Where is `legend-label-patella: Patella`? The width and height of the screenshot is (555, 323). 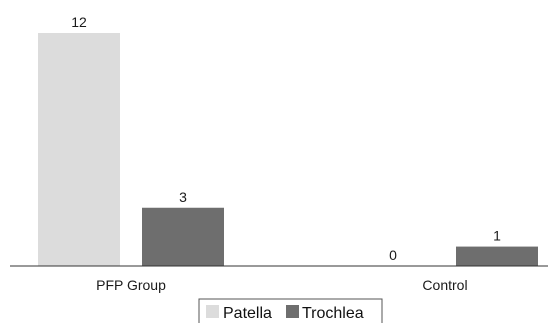 legend-label-patella: Patella is located at coordinates (247, 313).